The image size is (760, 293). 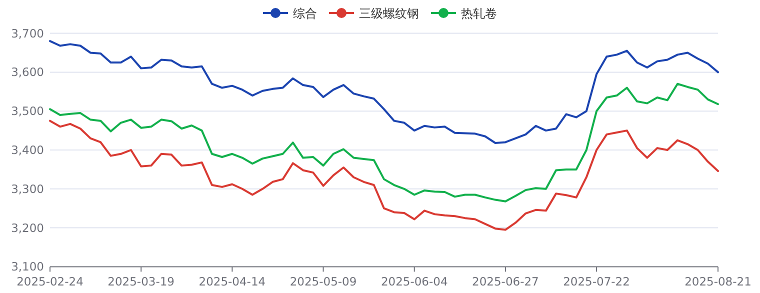 I want to click on x-tick-label: 2025-07-22, so click(x=596, y=281).